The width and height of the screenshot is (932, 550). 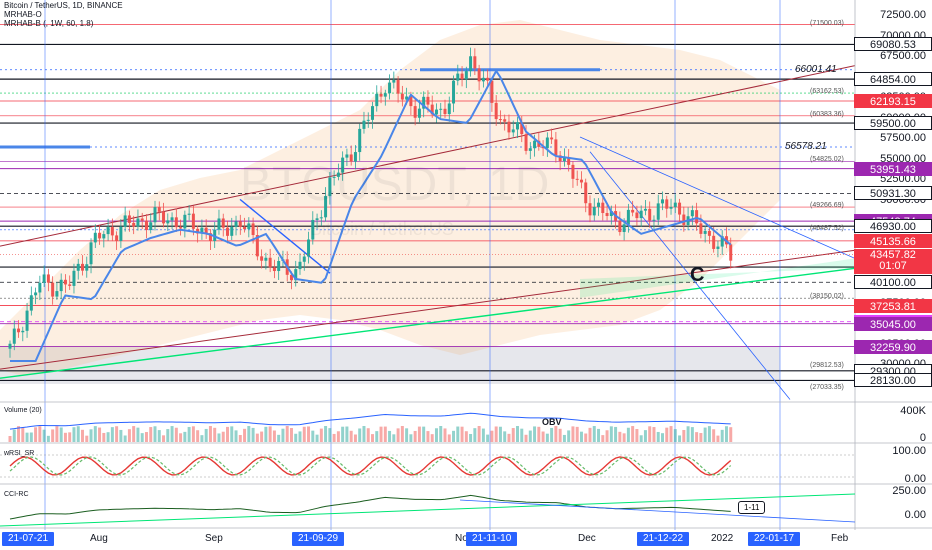 I want to click on support-zone, so click(x=390, y=365).